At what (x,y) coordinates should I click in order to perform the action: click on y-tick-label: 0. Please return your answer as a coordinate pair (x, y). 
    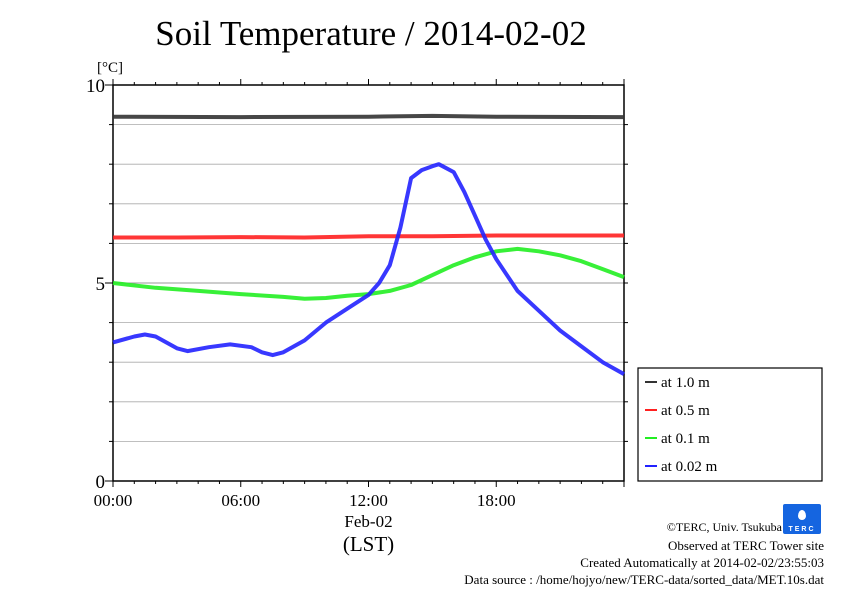
    Looking at the image, I should click on (101, 482).